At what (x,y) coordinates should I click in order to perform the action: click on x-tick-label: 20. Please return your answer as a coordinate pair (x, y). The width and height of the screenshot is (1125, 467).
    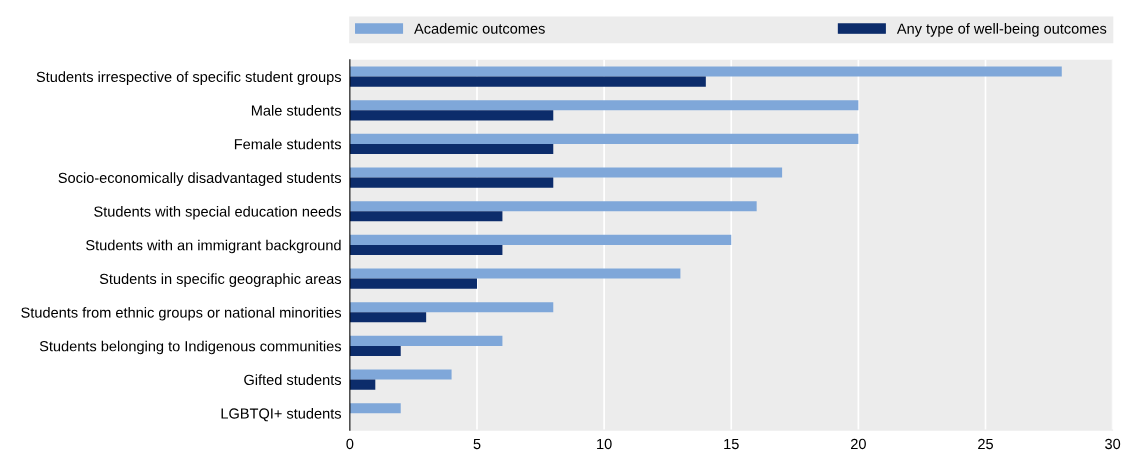
    Looking at the image, I should click on (858, 444).